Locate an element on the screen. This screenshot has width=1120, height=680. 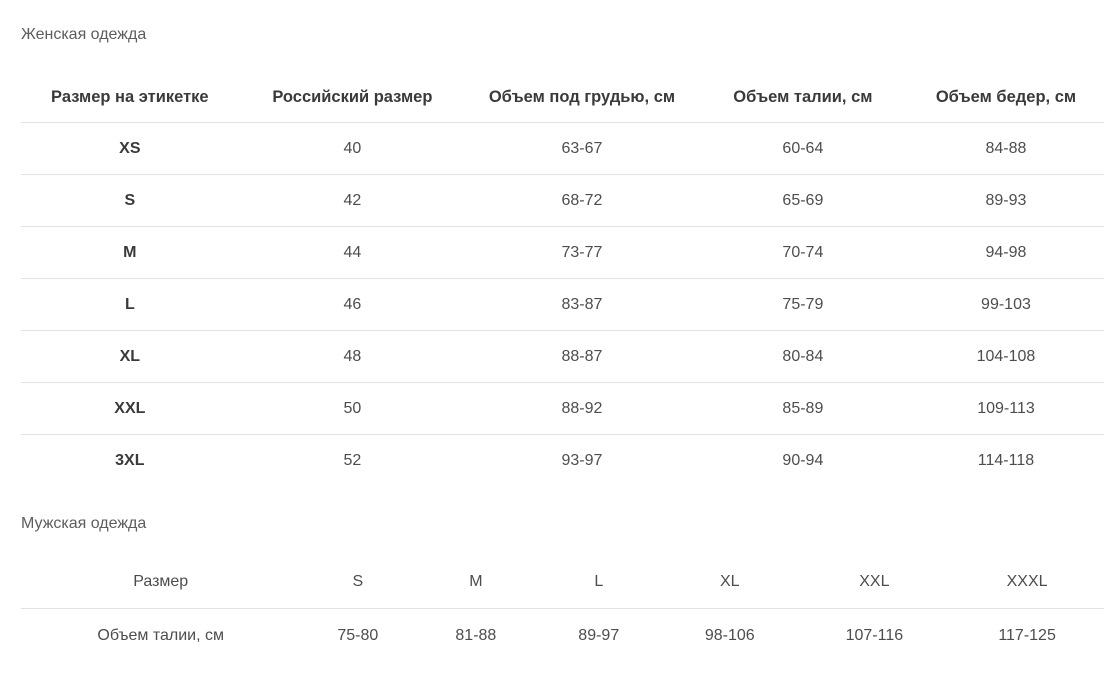
underbust-cell: 93-97 is located at coordinates (582, 460).